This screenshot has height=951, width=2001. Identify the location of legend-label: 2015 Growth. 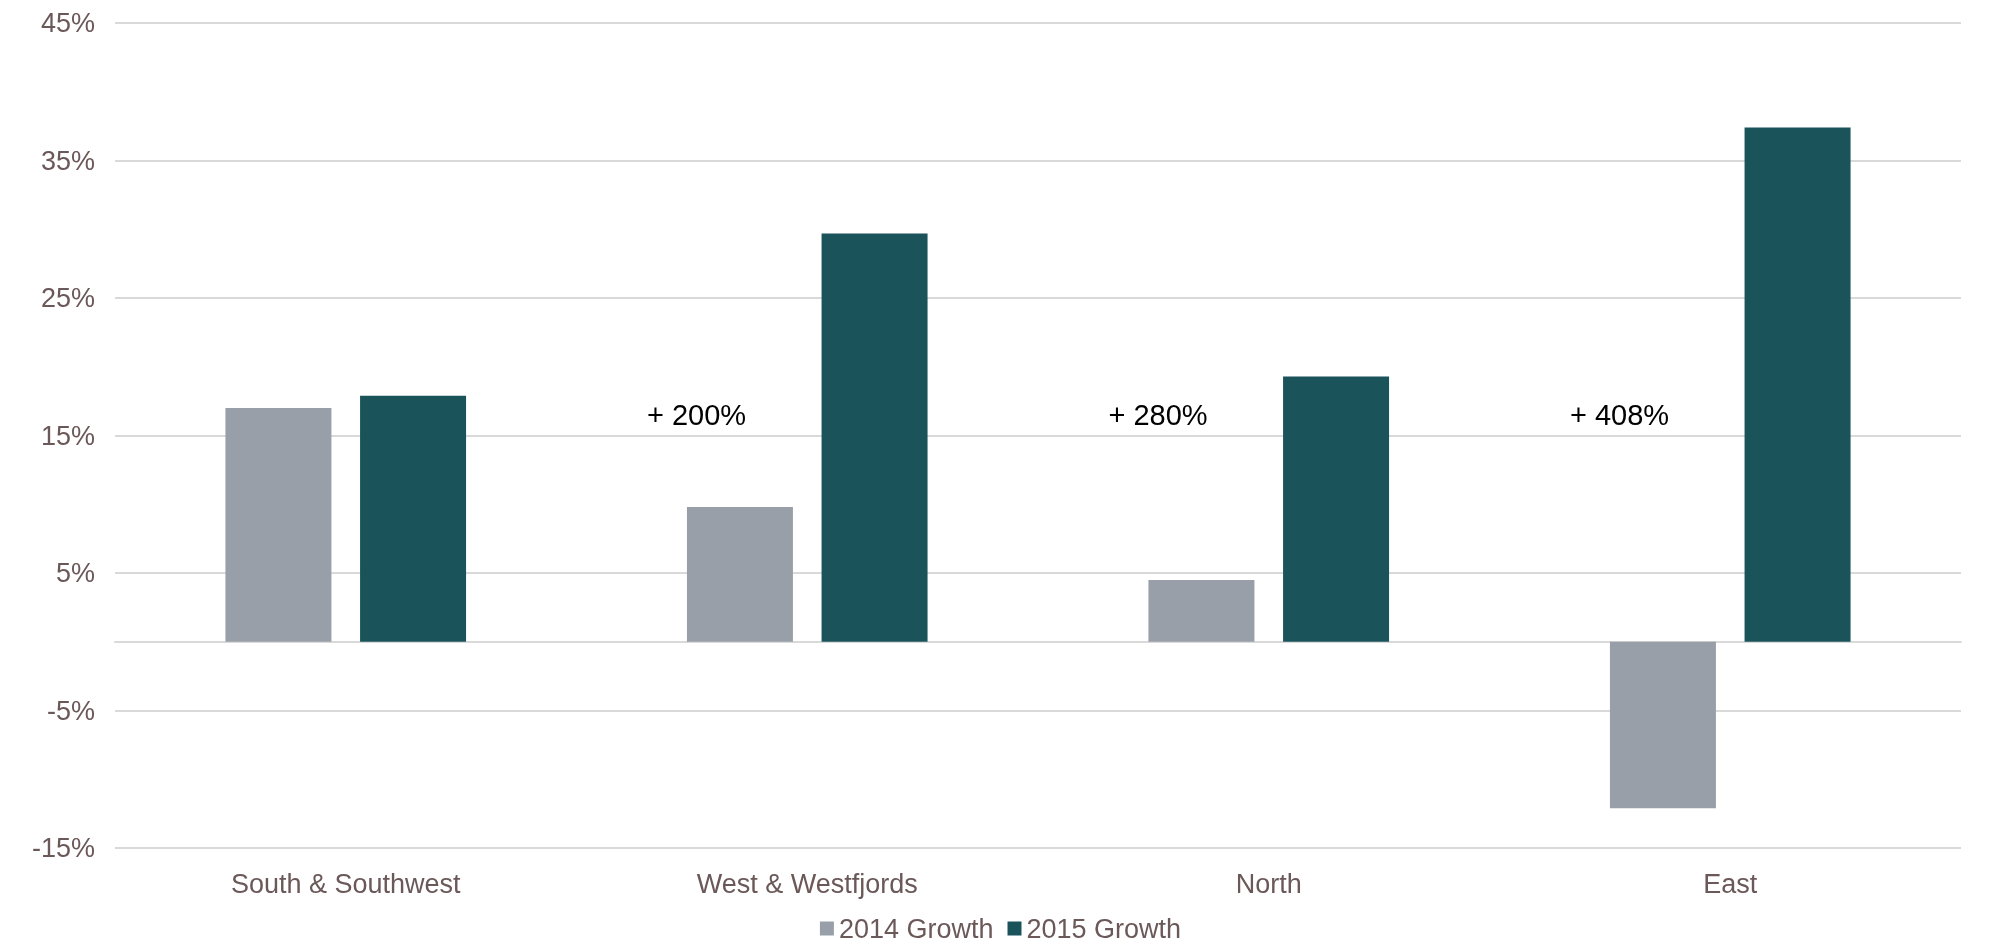
(1104, 928).